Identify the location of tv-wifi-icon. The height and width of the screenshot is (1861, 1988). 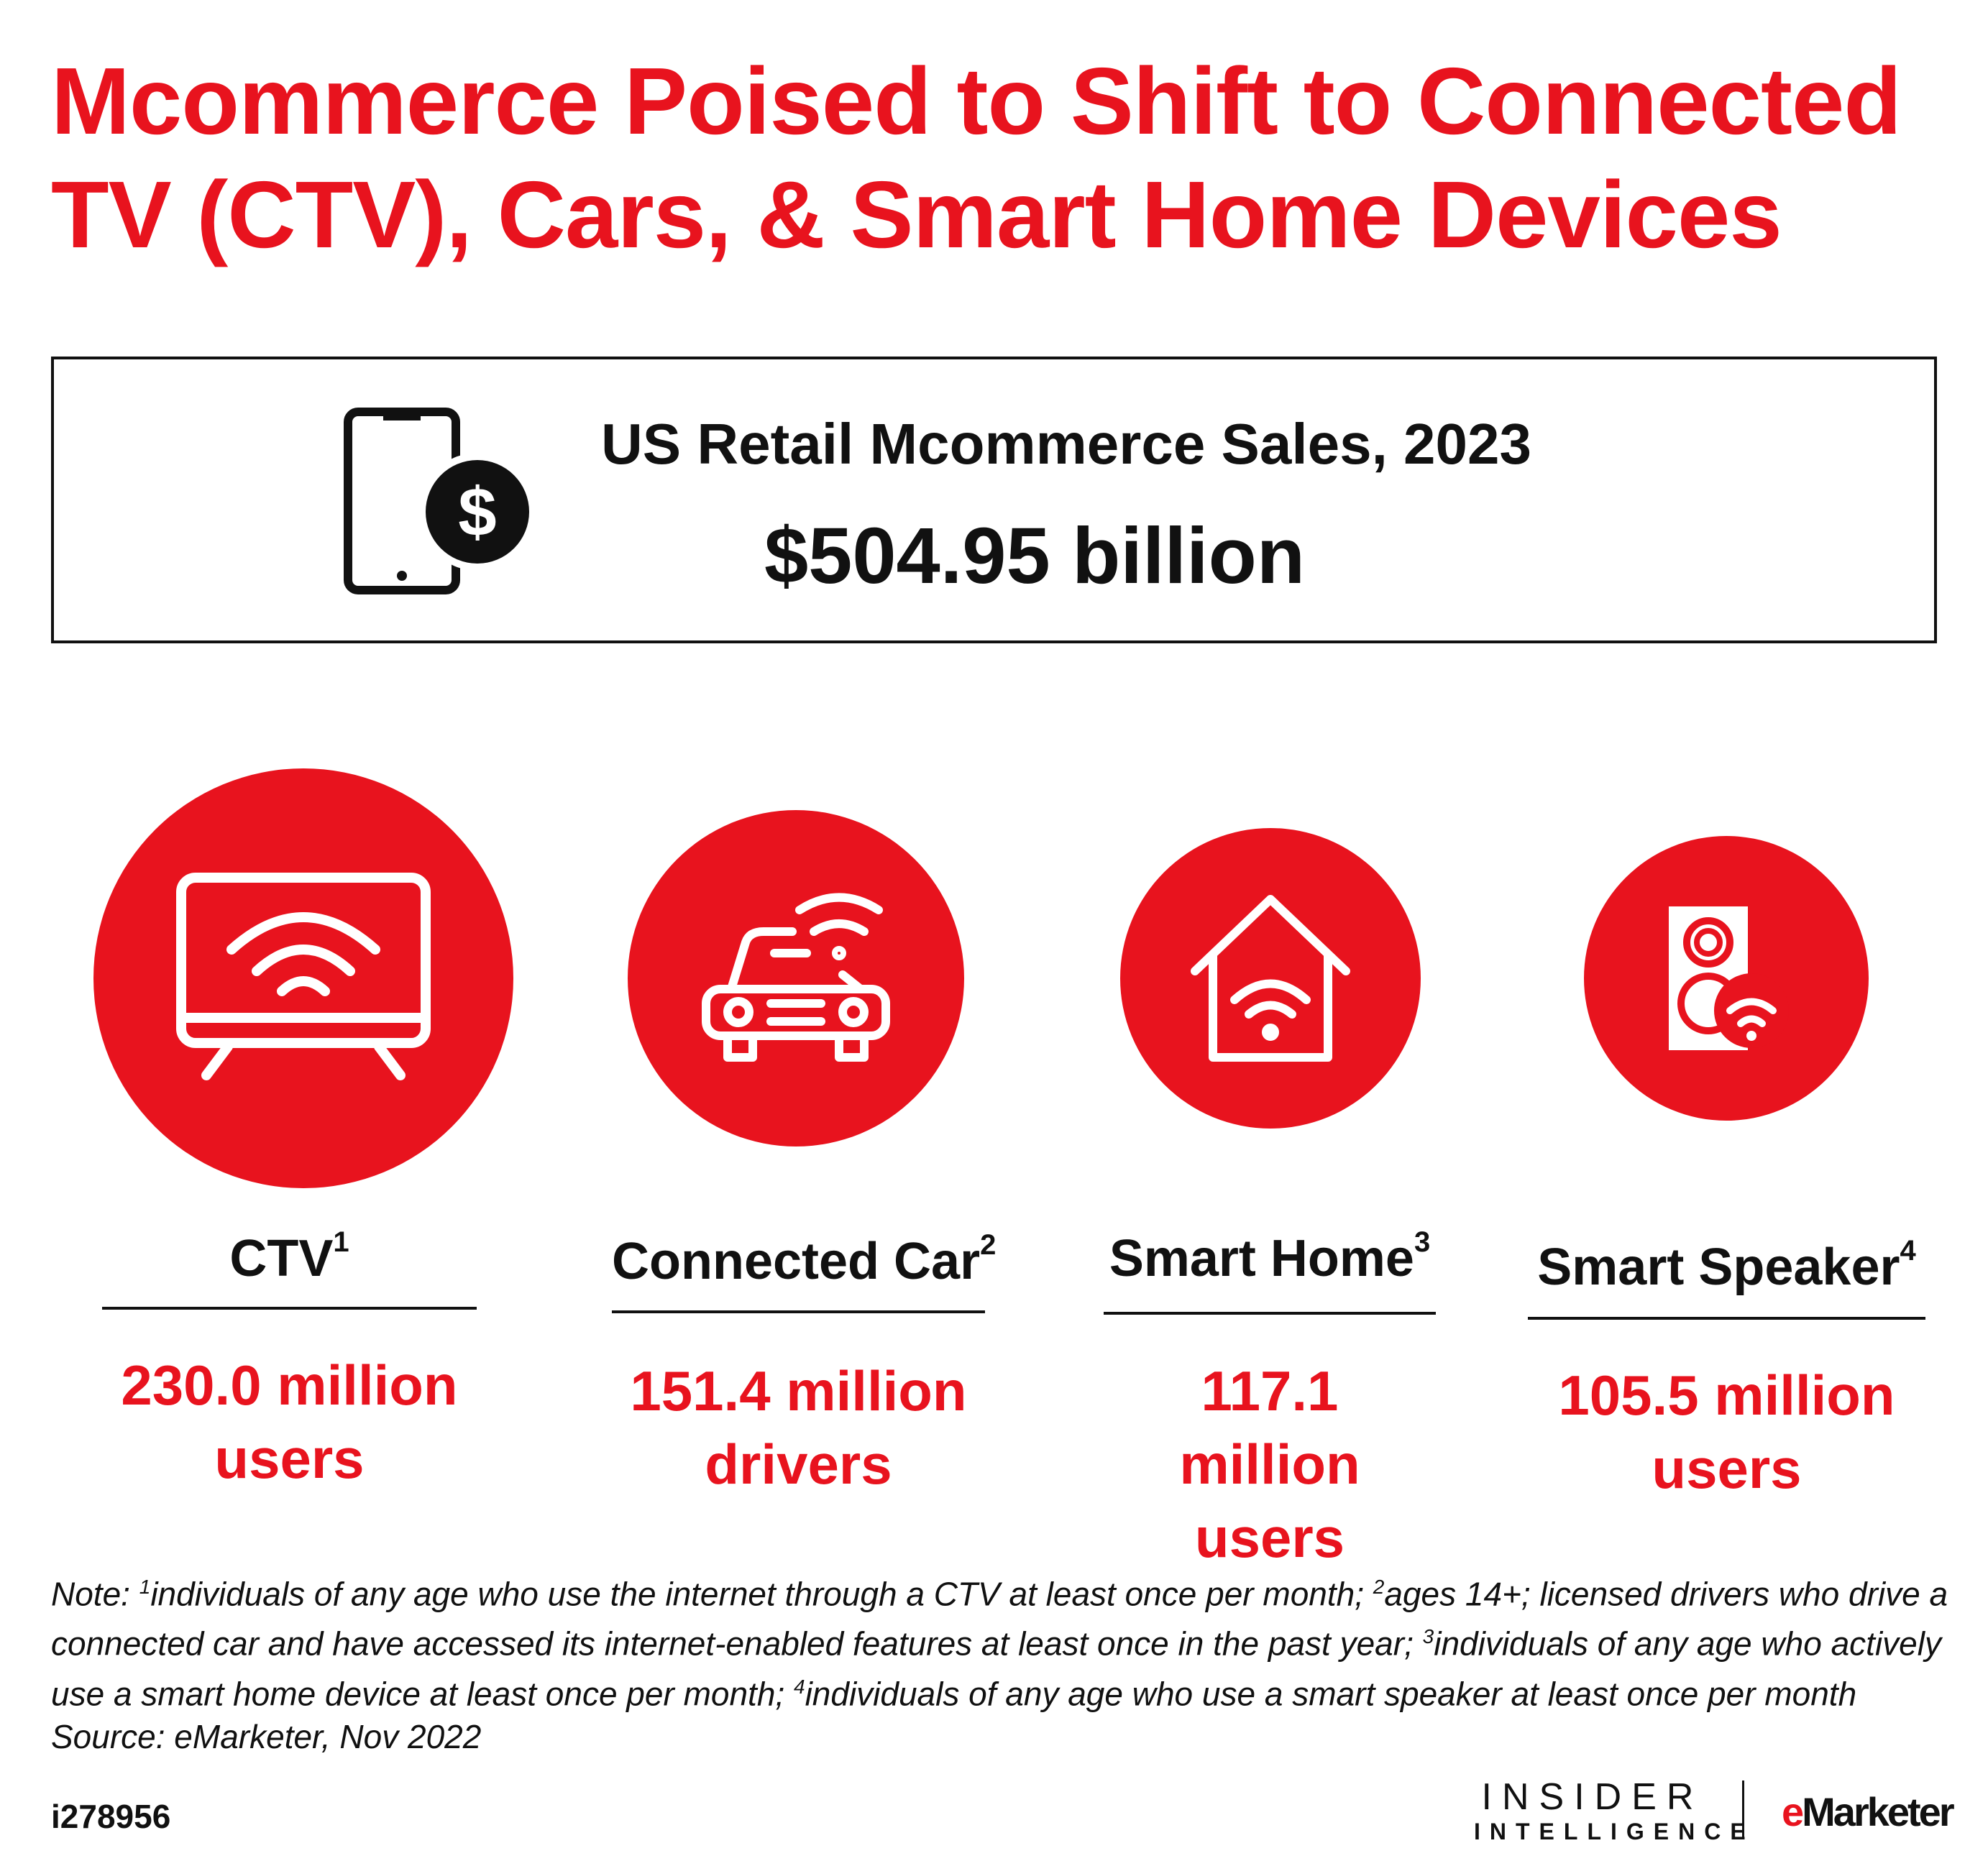
(303, 976).